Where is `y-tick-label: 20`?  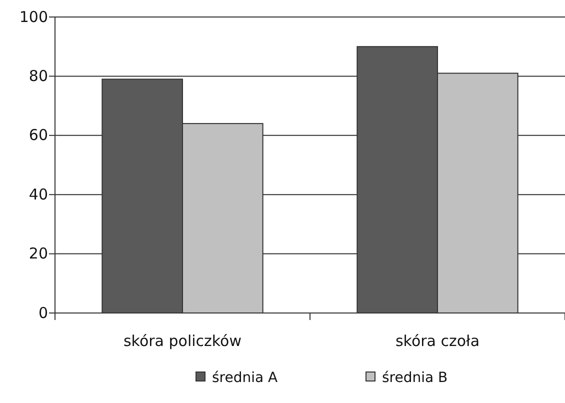
y-tick-label: 20 is located at coordinates (38, 253).